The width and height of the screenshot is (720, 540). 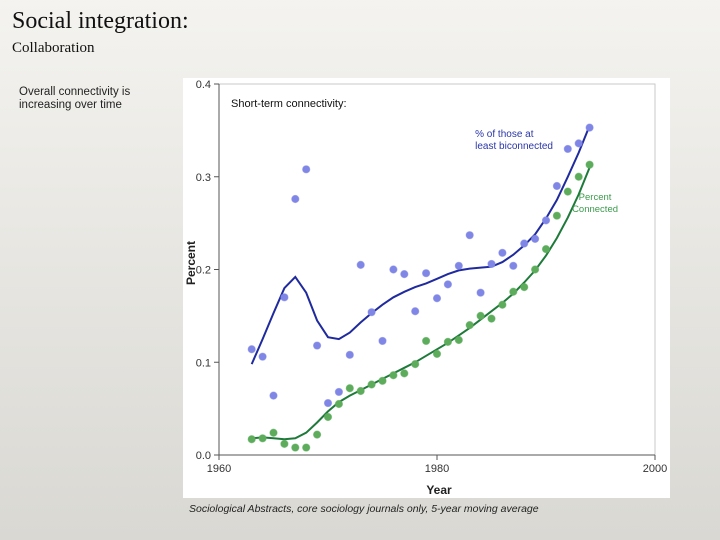 What do you see at coordinates (203, 85) in the screenshot?
I see `y-tick-label: 0.4` at bounding box center [203, 85].